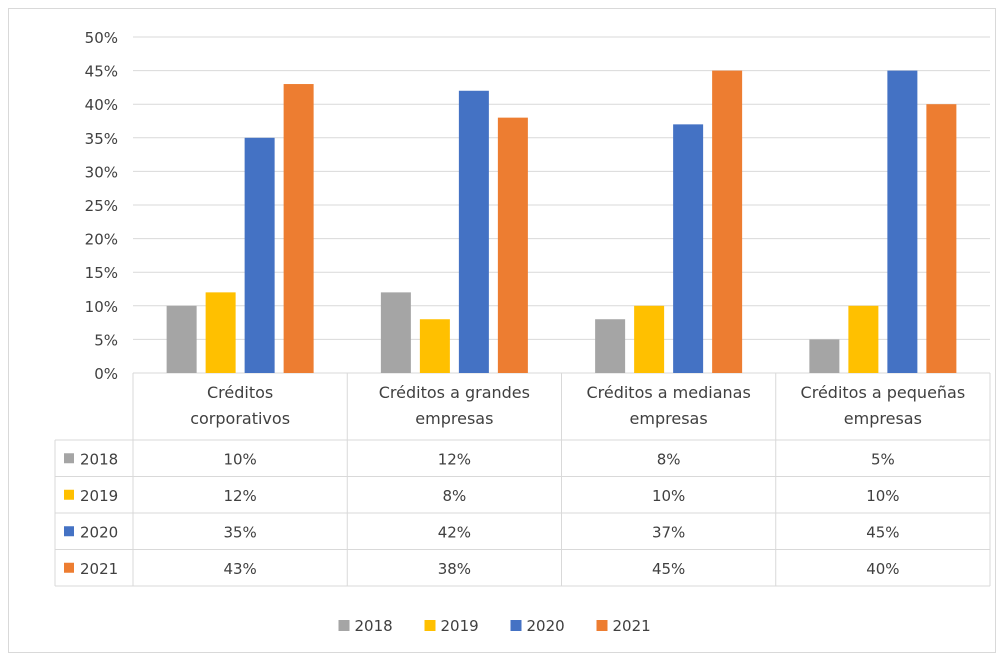 This screenshot has height=660, width=1005. Describe the element at coordinates (344, 625) in the screenshot. I see `legend-key-2018` at that location.